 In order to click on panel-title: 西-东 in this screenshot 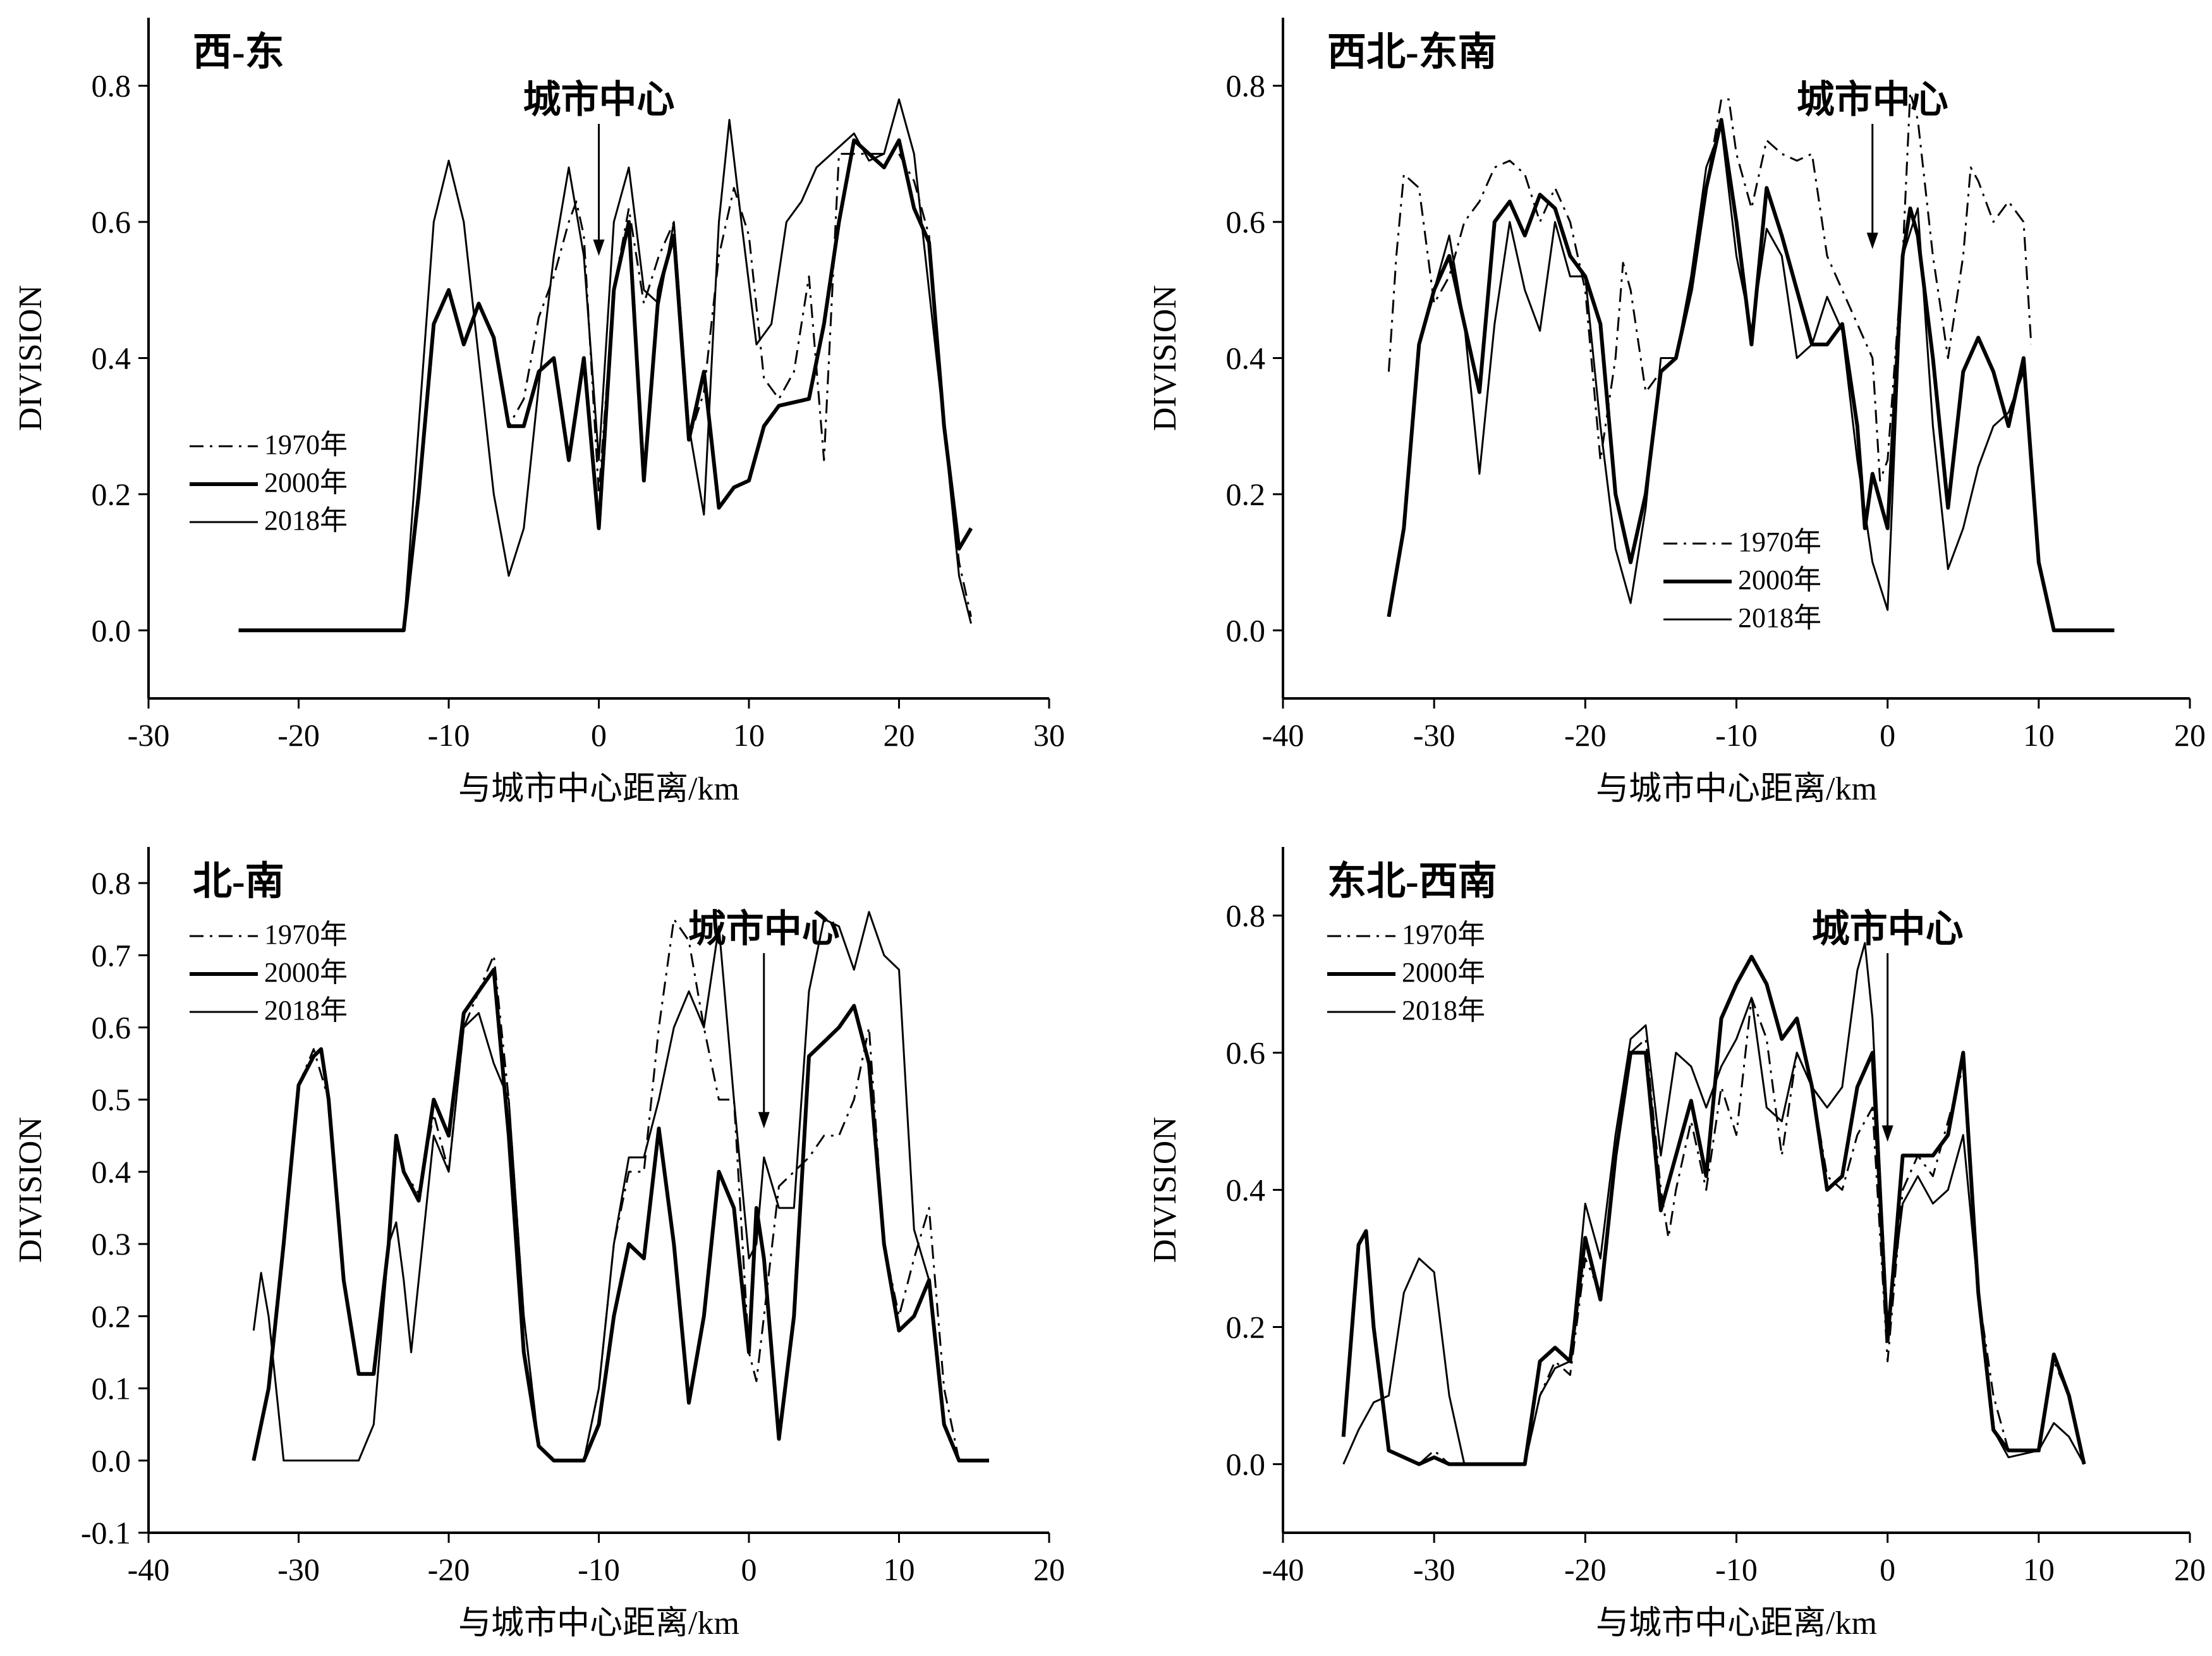, I will do `click(238, 52)`.